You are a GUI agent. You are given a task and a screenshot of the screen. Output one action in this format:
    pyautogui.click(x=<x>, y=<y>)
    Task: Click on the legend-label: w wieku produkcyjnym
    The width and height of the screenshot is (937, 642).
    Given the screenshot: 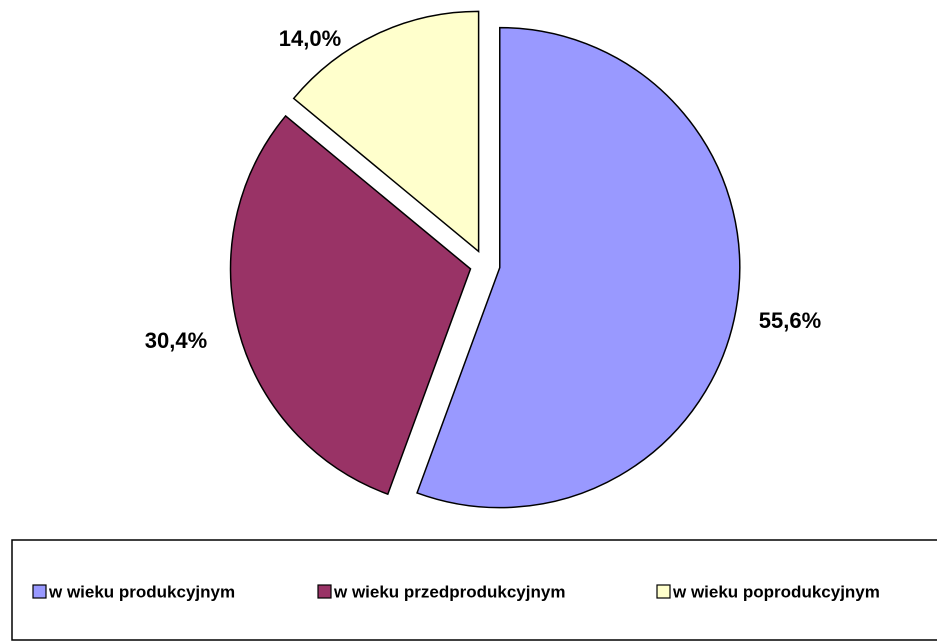 What is the action you would take?
    pyautogui.click(x=141, y=591)
    